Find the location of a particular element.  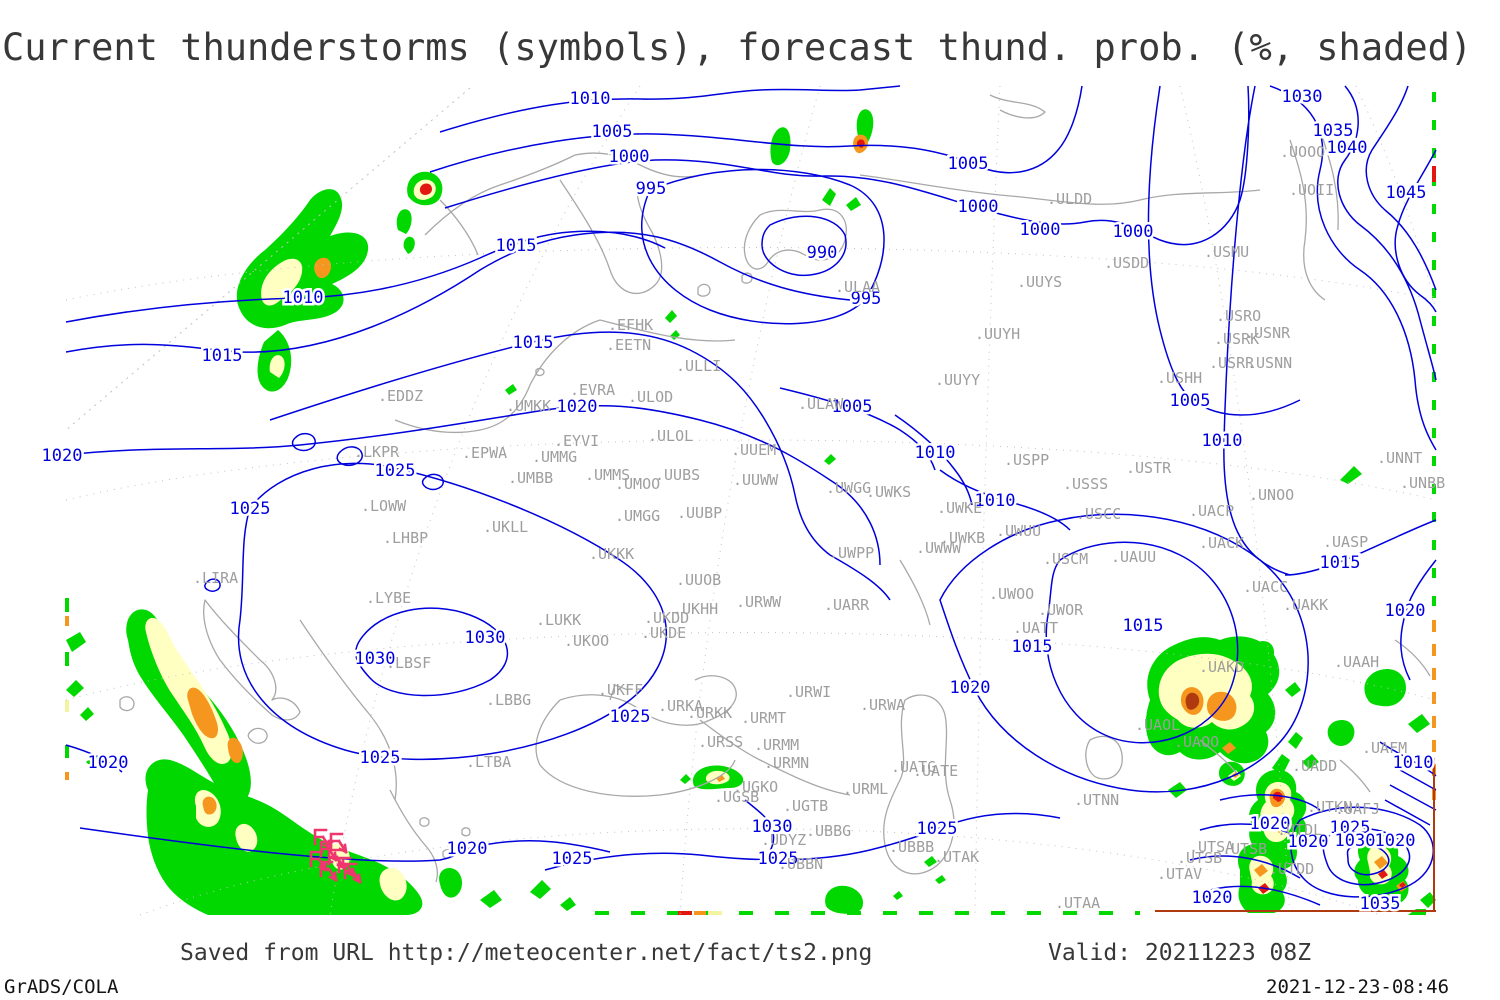

station-id-label: .UUOB is located at coordinates (698, 580).